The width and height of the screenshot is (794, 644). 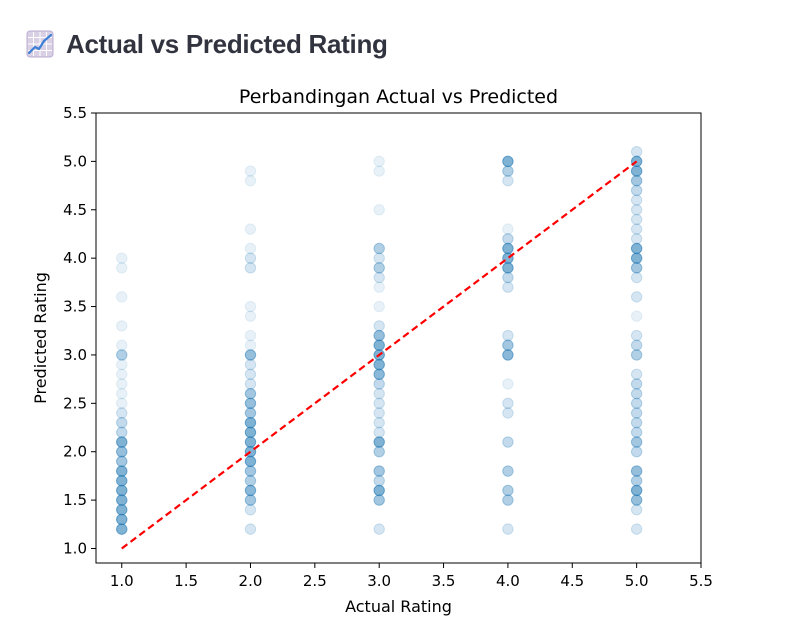 I want to click on x-tick-label: 5.5, so click(x=701, y=581).